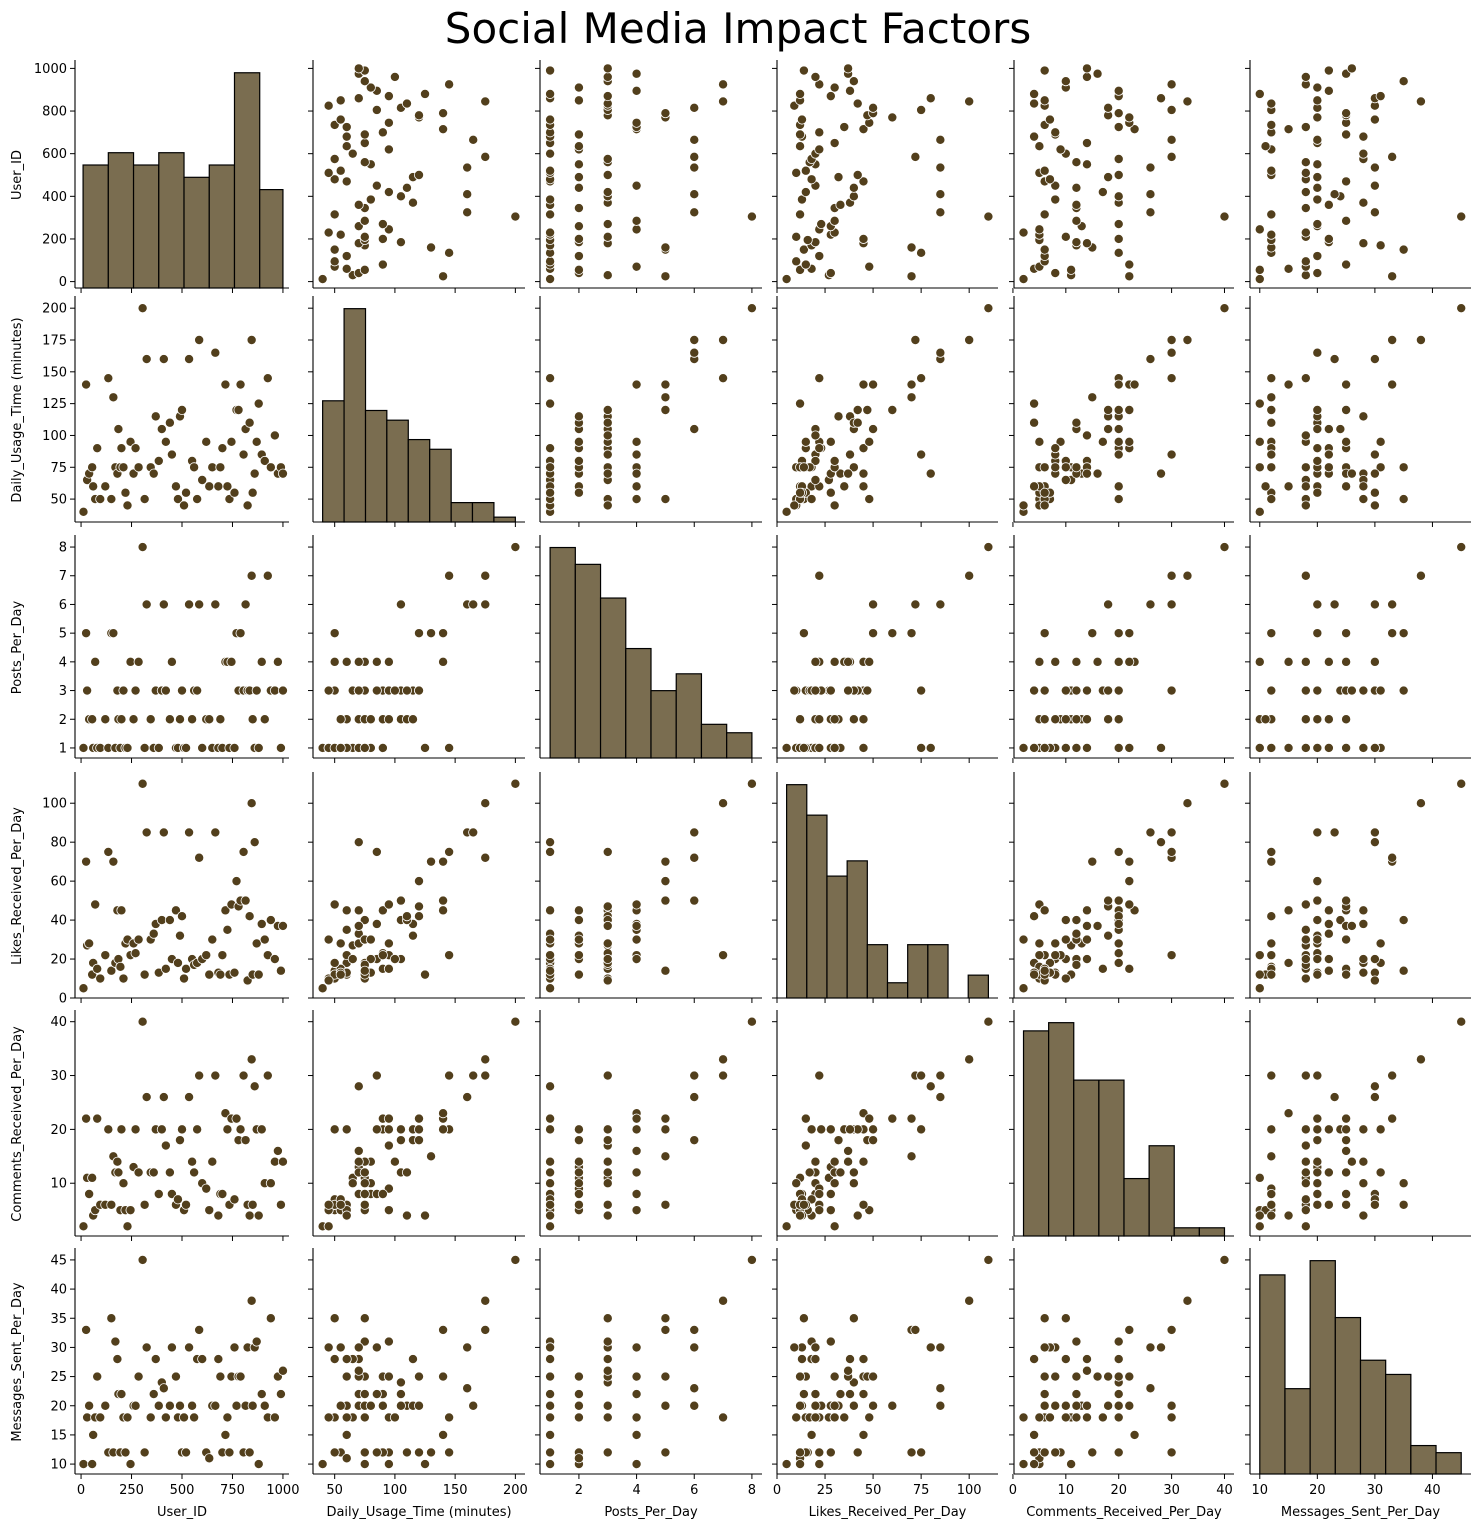 The height and width of the screenshot is (1528, 1476). What do you see at coordinates (58, 1184) in the screenshot?
I see `y-tick-label: 10` at bounding box center [58, 1184].